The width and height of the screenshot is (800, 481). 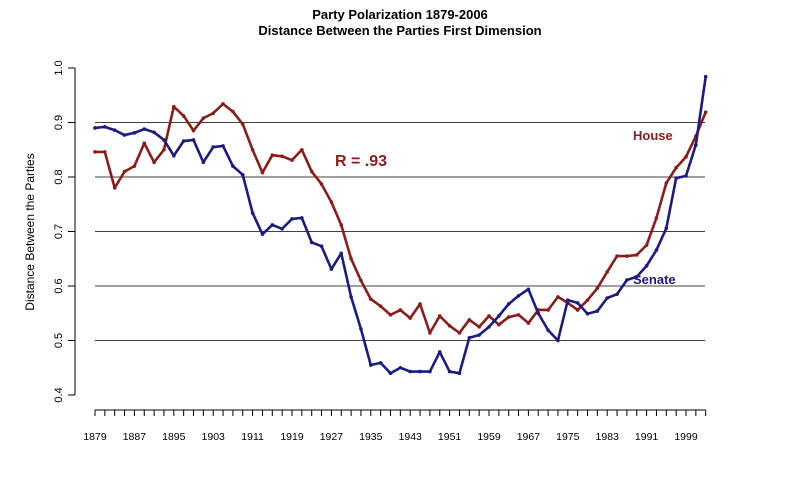 What do you see at coordinates (59, 285) in the screenshot?
I see `y-tick-label: 0.6` at bounding box center [59, 285].